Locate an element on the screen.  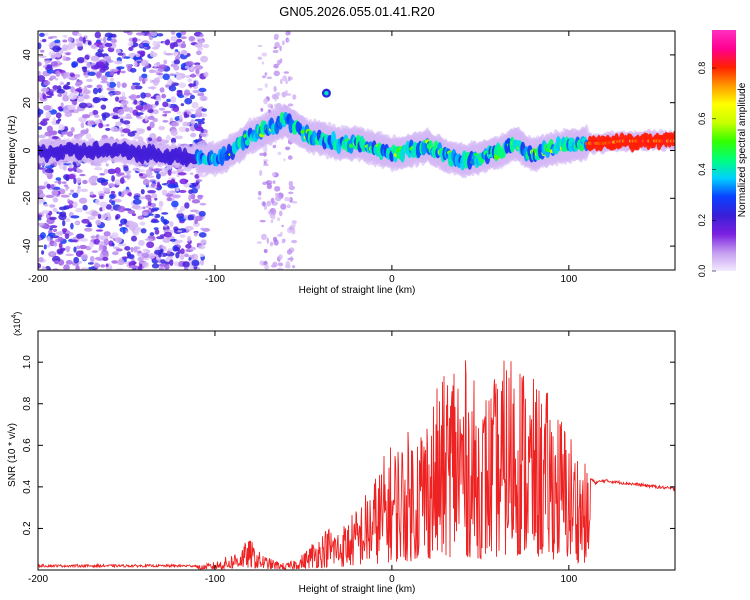
snr-scale-suffix: ) is located at coordinates (17, 313).